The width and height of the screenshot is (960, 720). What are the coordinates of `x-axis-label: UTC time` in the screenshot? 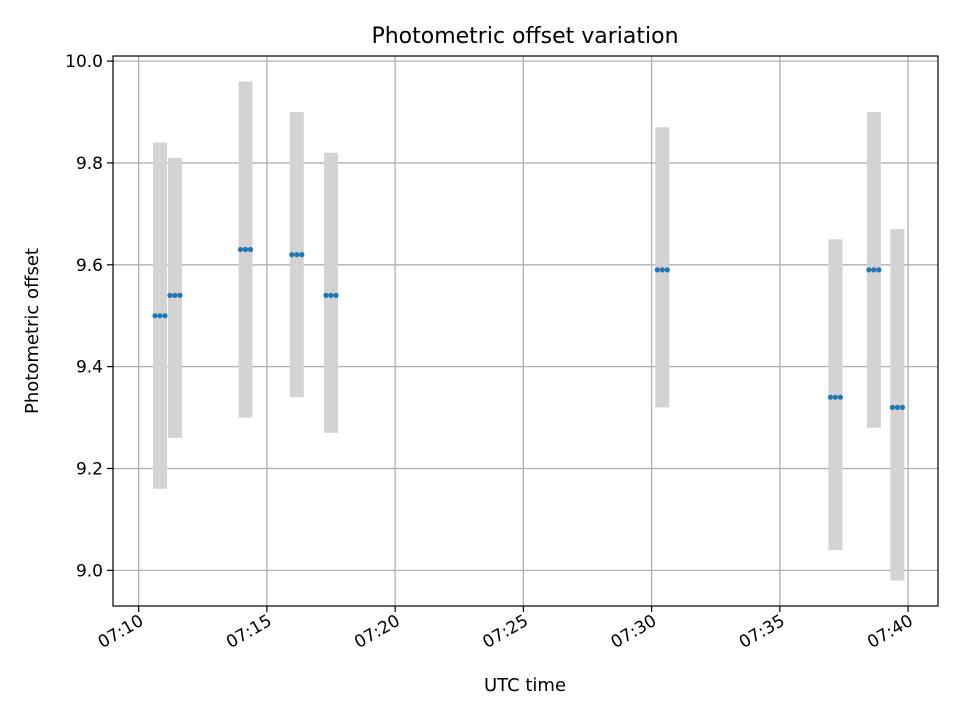 It's located at (525, 685).